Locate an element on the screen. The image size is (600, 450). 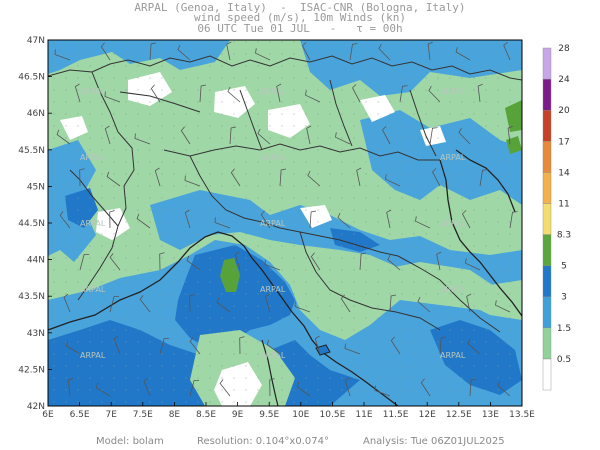
lon-tick-label: 13E is located at coordinates (490, 415).